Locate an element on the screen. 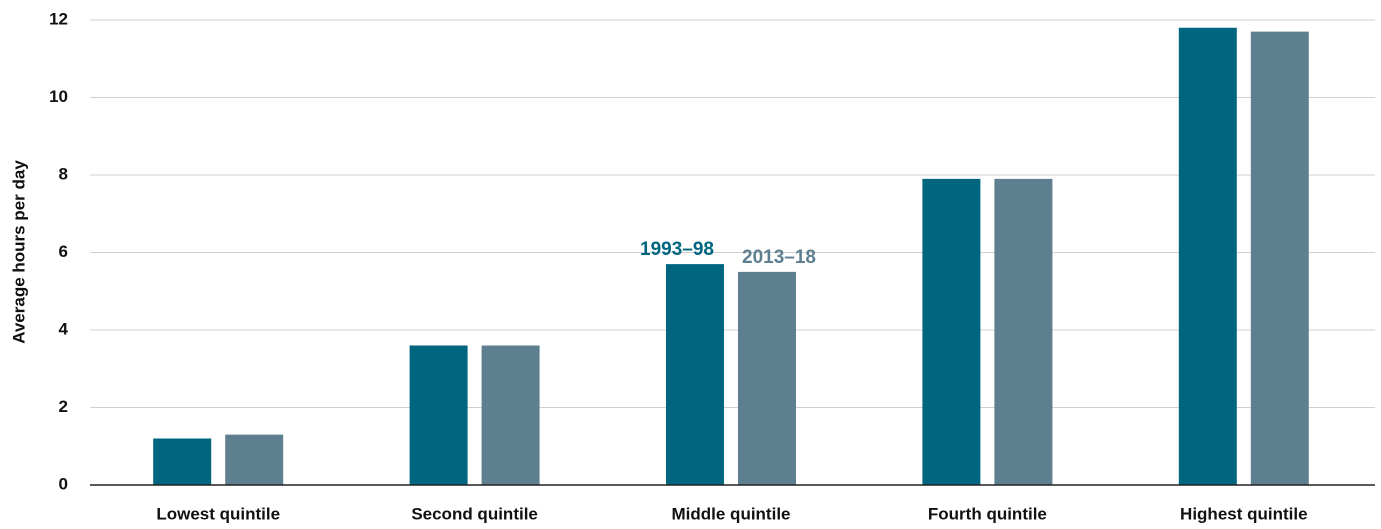 Image resolution: width=1381 pixels, height=529 pixels. y-tick-label: 4 is located at coordinates (64, 328).